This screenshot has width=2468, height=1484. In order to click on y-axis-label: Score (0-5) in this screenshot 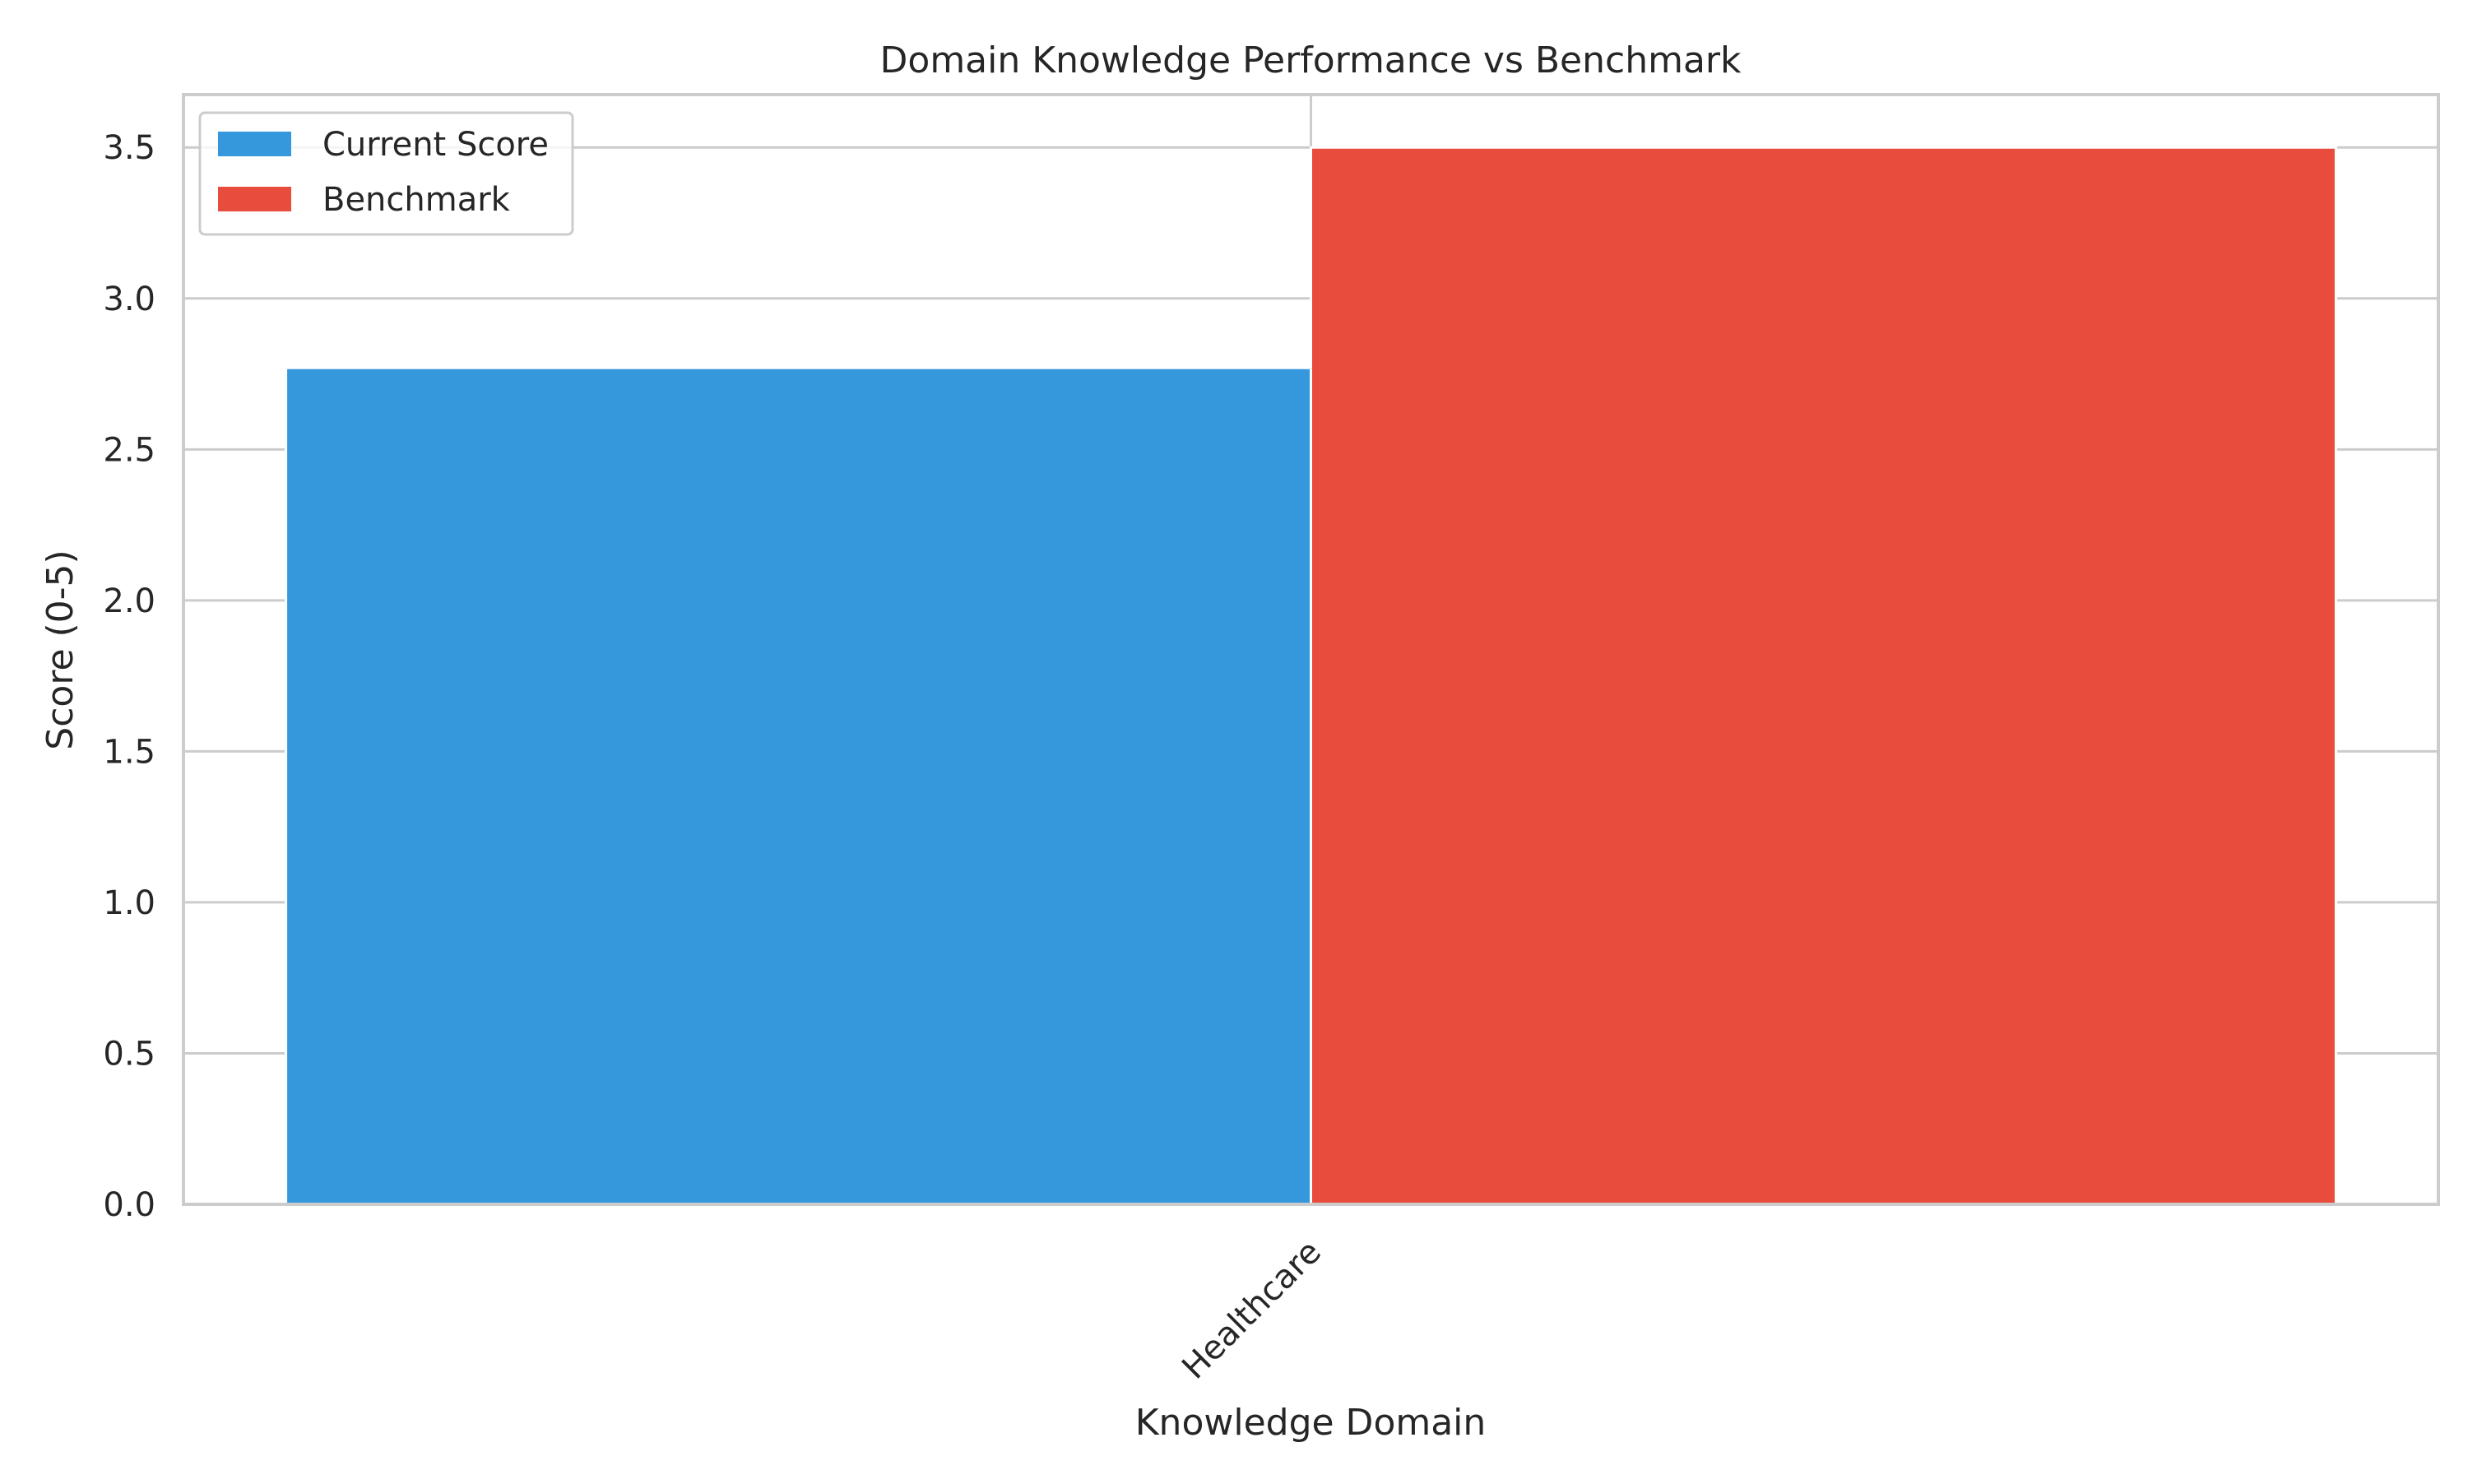, I will do `click(60, 649)`.